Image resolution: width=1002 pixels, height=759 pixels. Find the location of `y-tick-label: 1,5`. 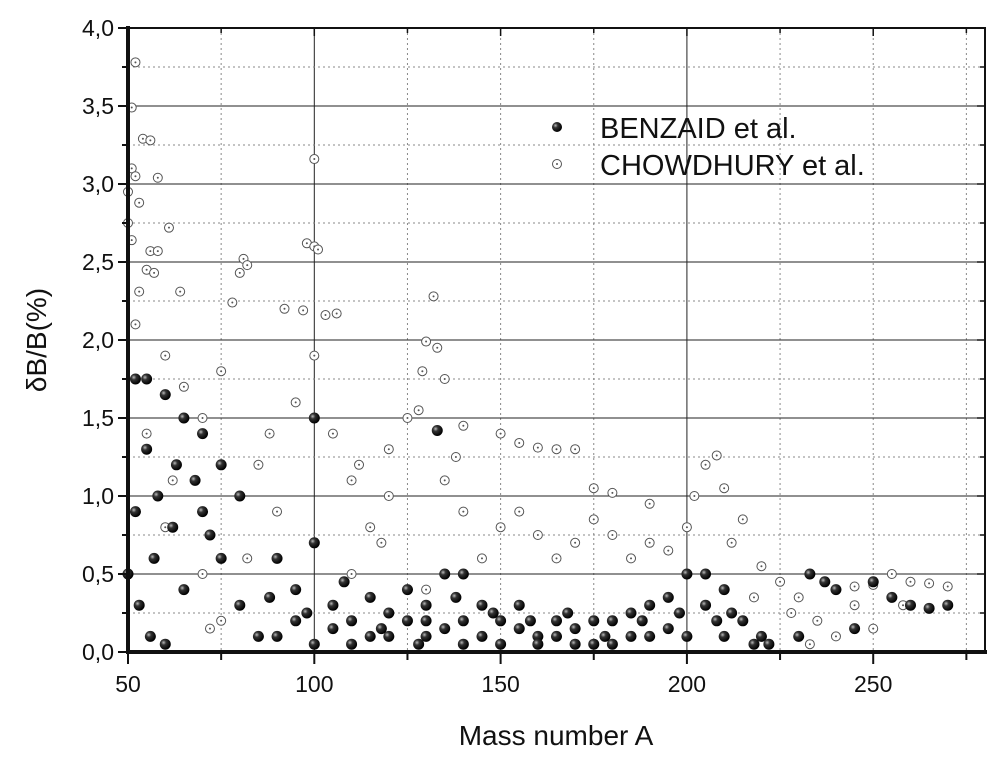

y-tick-label: 1,5 is located at coordinates (98, 418).